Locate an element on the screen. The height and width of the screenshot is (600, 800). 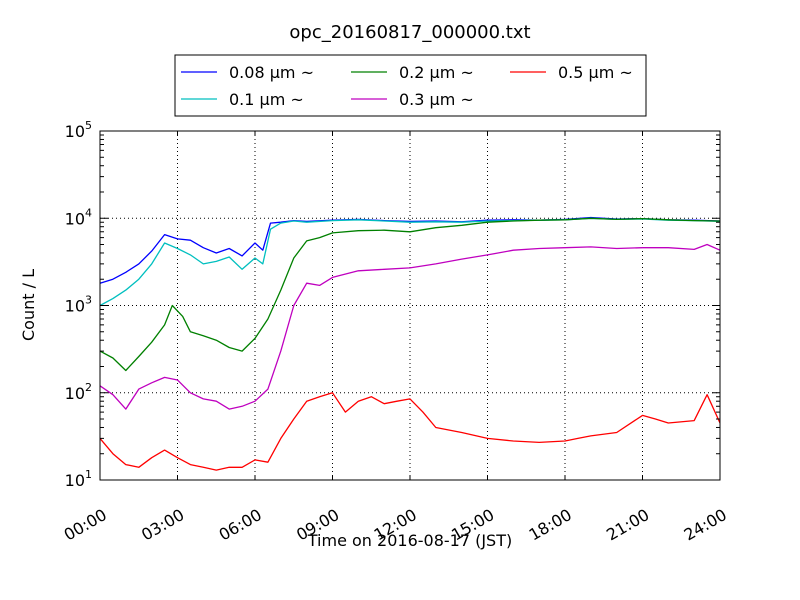
y-axis-label: Count / L is located at coordinates (28, 305).